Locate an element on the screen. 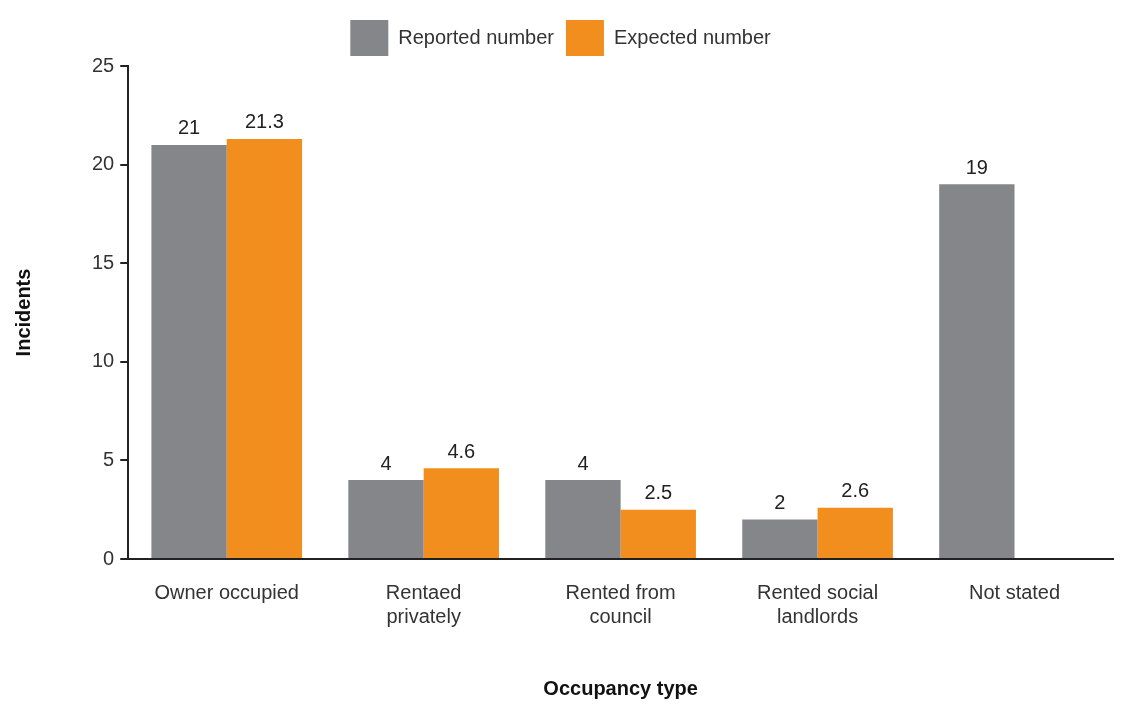  legend-label: Expected number is located at coordinates (692, 36).